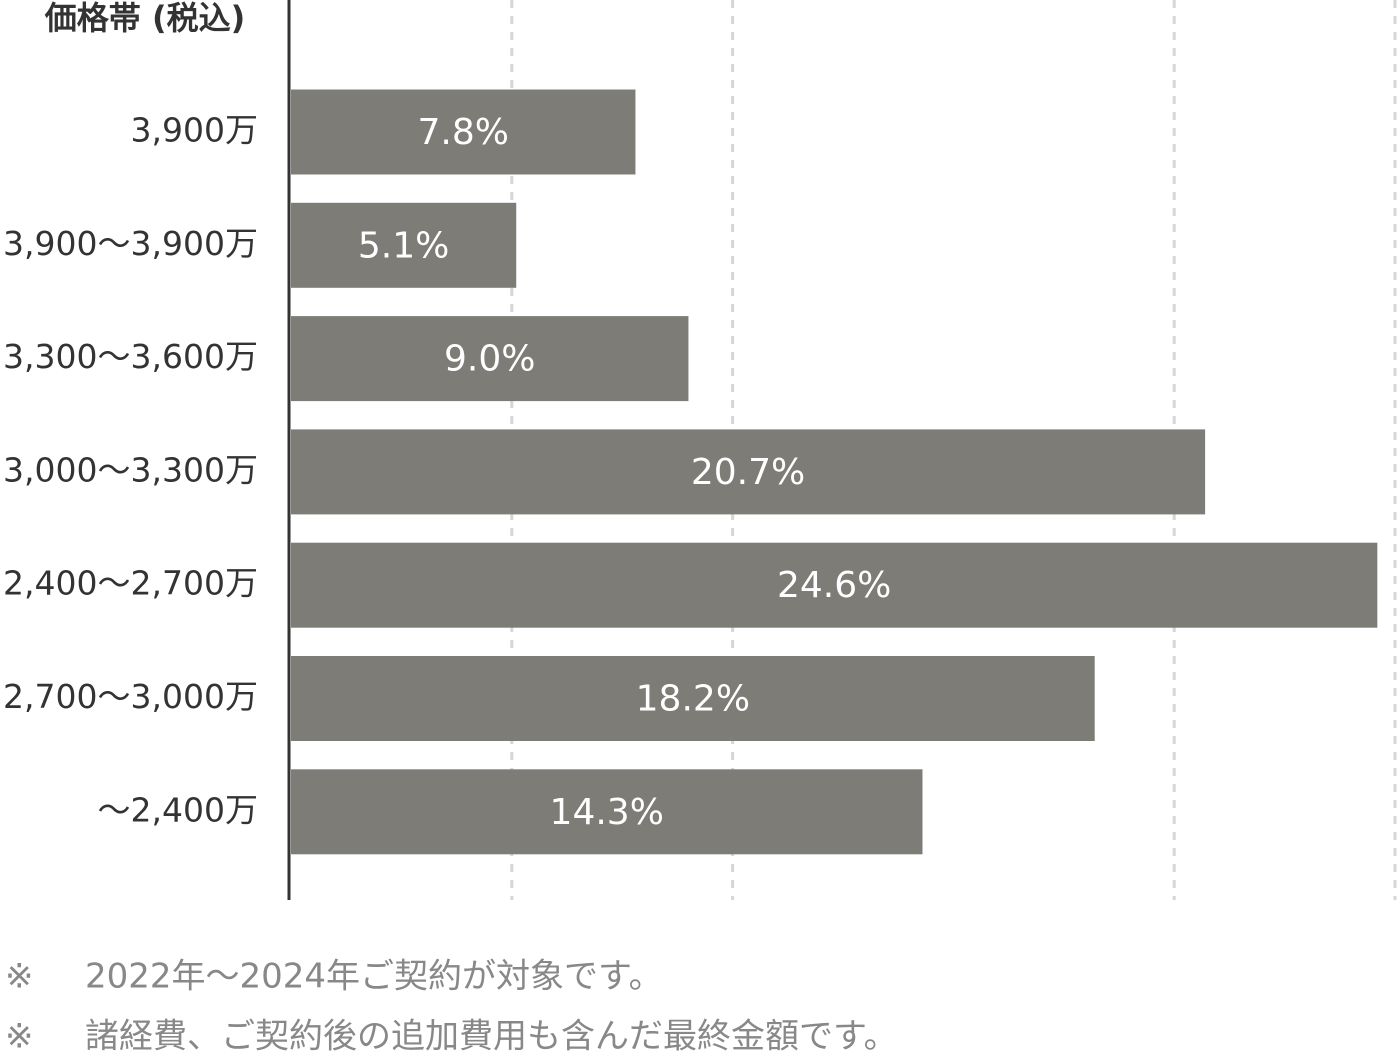 The height and width of the screenshot is (1057, 1400). What do you see at coordinates (144, 18) in the screenshot?
I see `y-axis-title: 価格帯 (税込)` at bounding box center [144, 18].